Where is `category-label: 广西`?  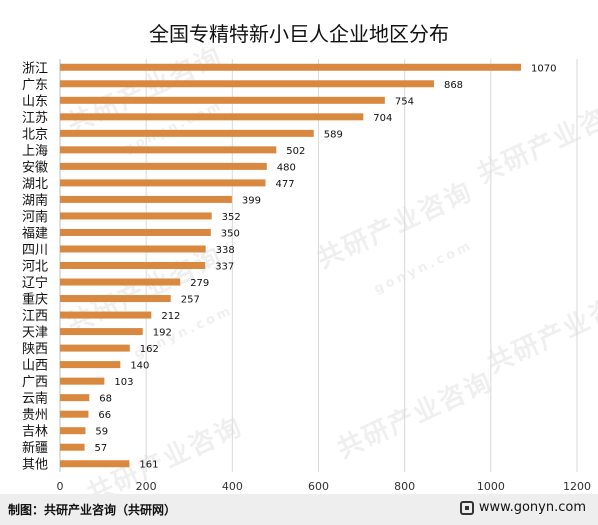 category-label: 广西 is located at coordinates (35, 382).